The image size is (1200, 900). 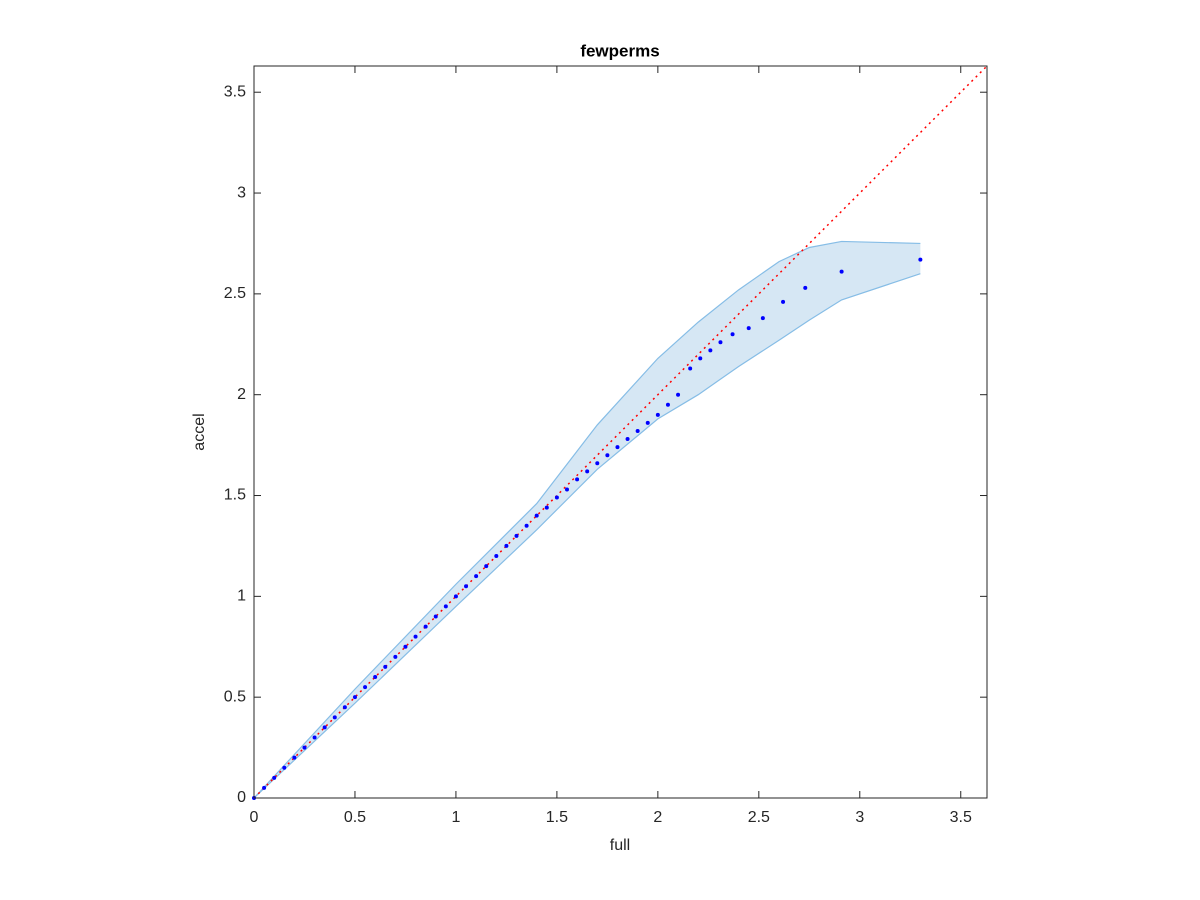 I want to click on x-tick-label: 2, so click(x=657, y=817).